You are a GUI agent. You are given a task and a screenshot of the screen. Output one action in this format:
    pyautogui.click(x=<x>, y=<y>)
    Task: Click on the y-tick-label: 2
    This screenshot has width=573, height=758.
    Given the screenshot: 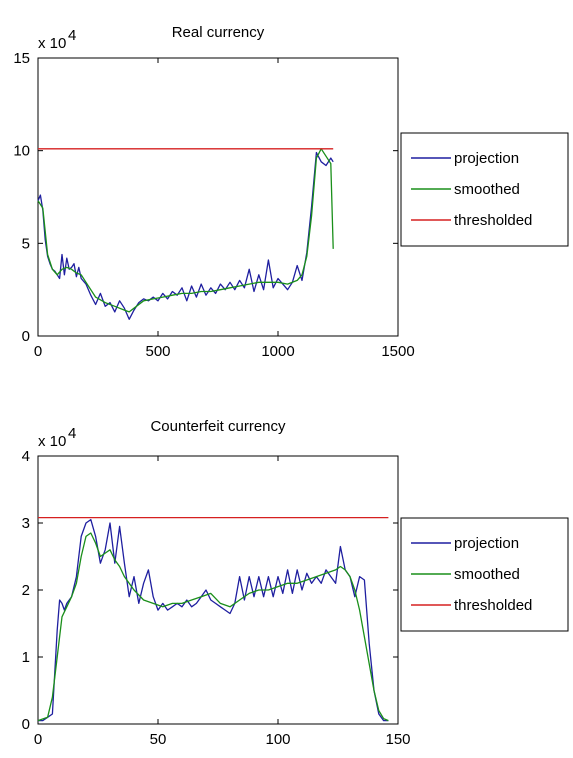 What is the action you would take?
    pyautogui.click(x=26, y=590)
    